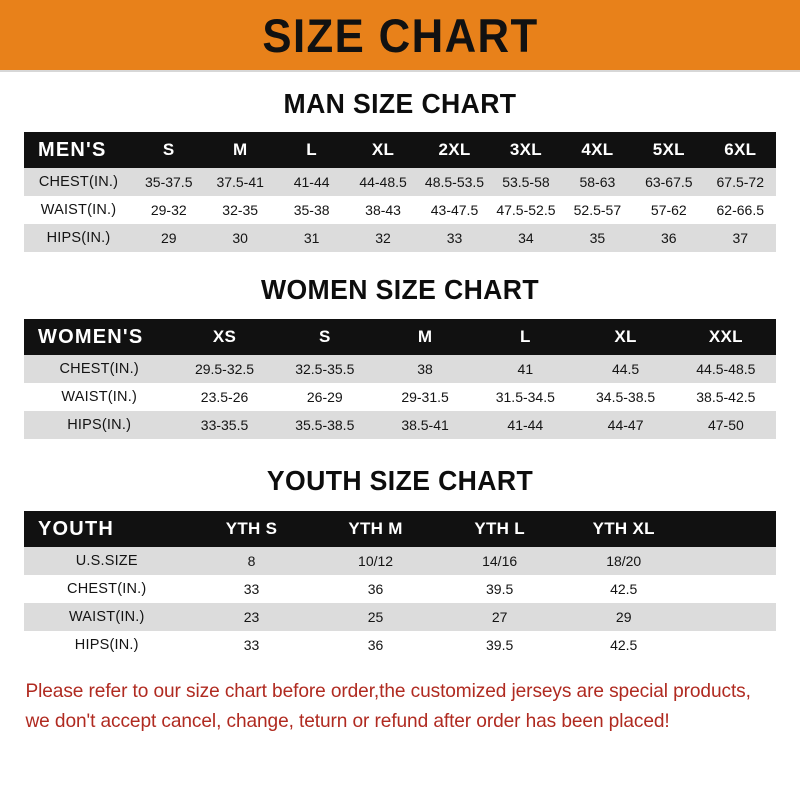 This screenshot has width=800, height=800. I want to click on youth-header-label: YOUTH, so click(76, 528).